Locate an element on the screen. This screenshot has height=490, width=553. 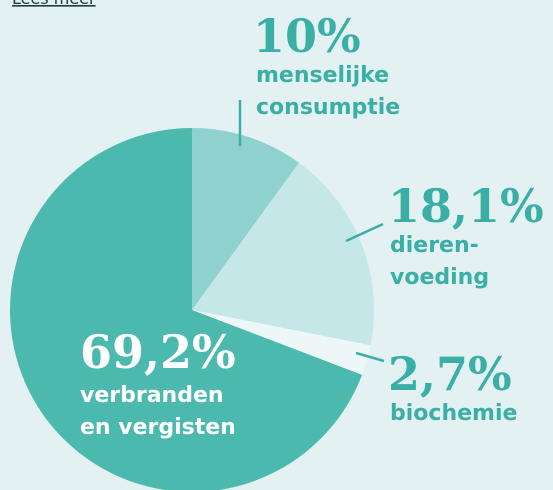
category-label: menselijke is located at coordinates (322, 75).